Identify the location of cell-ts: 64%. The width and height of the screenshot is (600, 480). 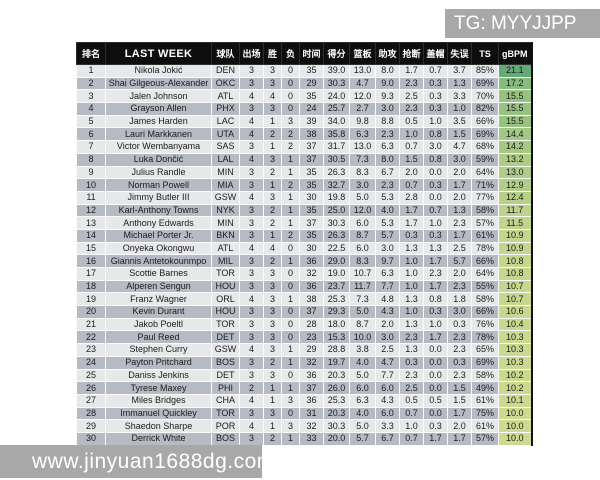
(485, 274).